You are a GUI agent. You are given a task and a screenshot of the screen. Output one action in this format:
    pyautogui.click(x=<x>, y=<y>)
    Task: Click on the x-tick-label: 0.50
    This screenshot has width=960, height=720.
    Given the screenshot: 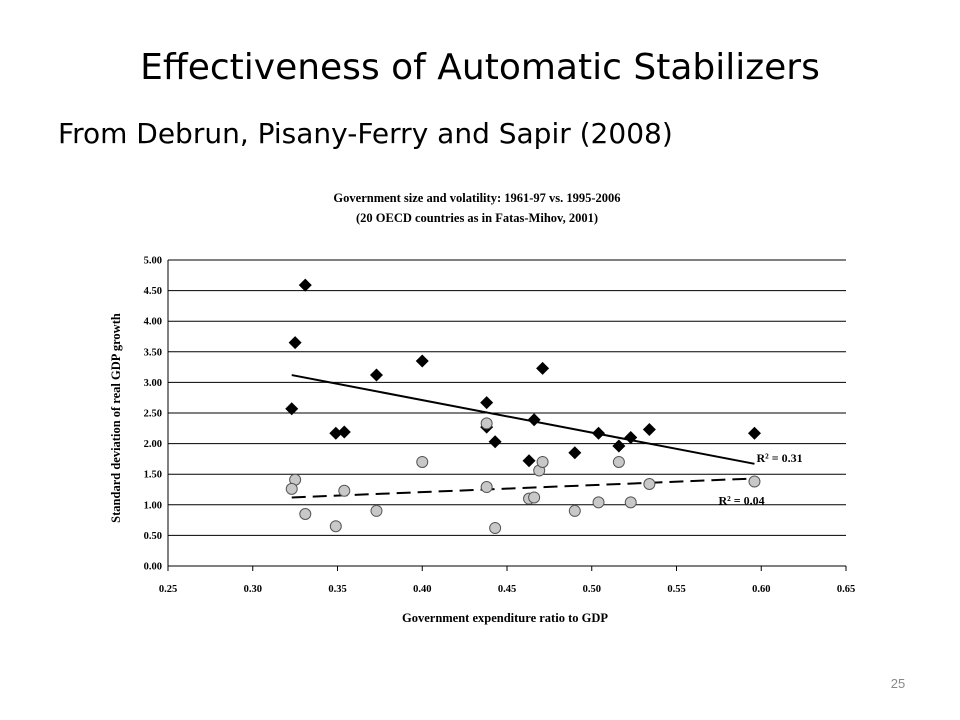 What is the action you would take?
    pyautogui.click(x=592, y=589)
    